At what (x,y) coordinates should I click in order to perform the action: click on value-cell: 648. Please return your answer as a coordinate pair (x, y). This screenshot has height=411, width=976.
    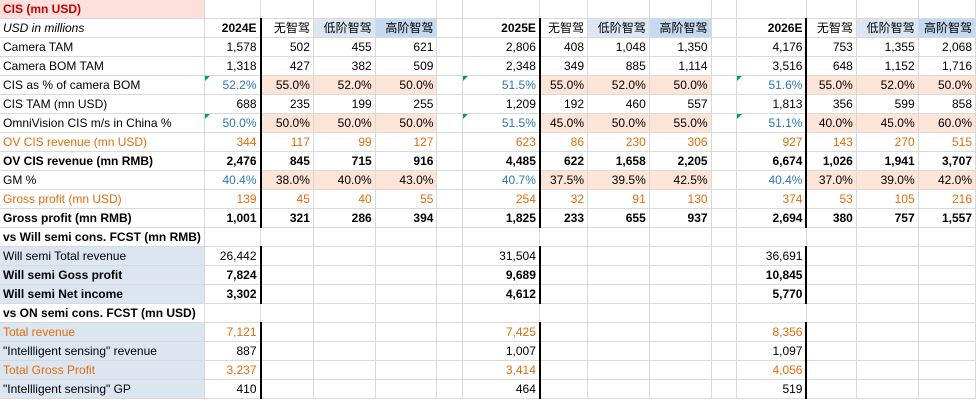
    Looking at the image, I should click on (831, 66).